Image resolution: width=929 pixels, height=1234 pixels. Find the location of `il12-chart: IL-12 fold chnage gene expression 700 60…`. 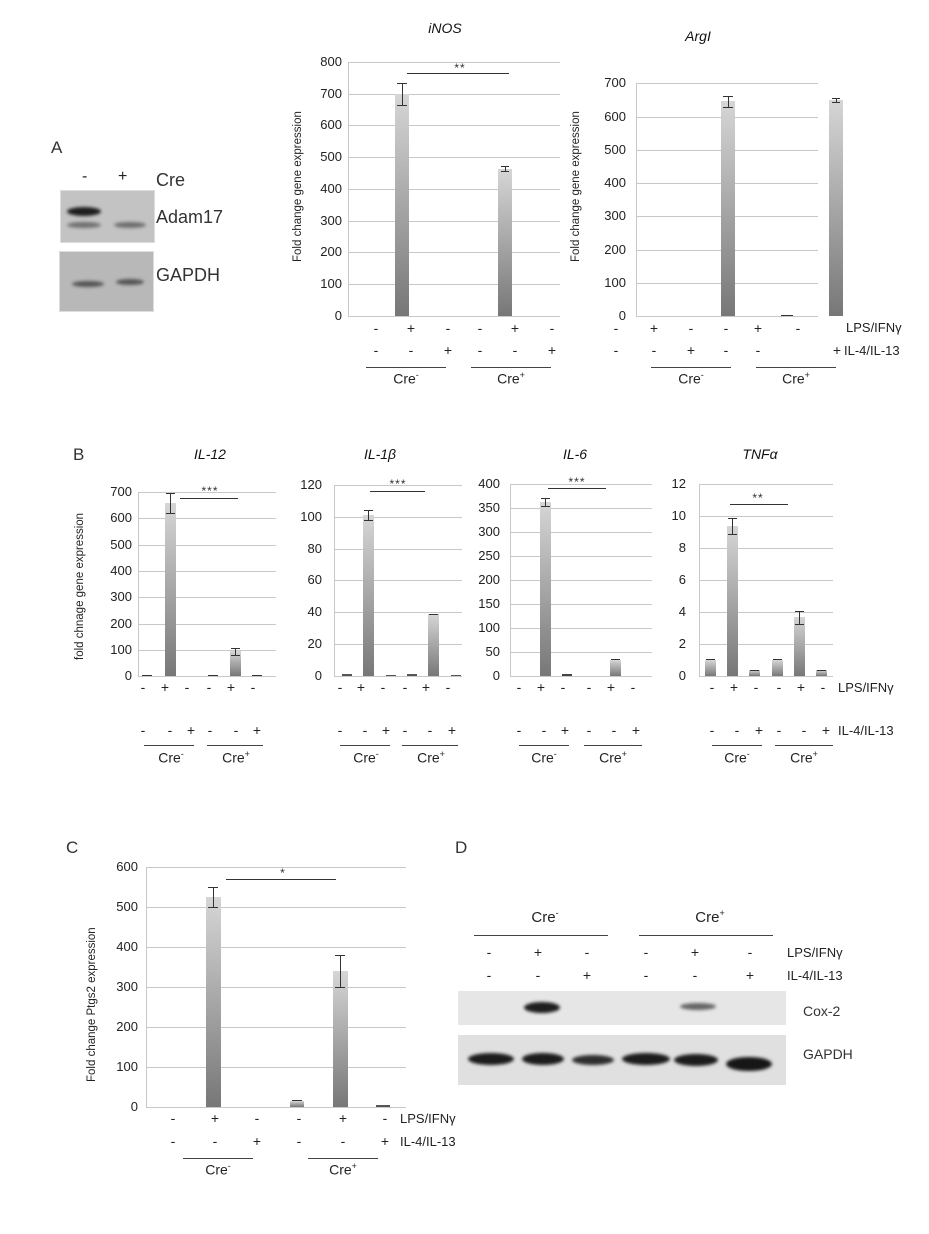

il12-chart: IL-12 fold chnage gene expression 700 60… is located at coordinates (173, 578).